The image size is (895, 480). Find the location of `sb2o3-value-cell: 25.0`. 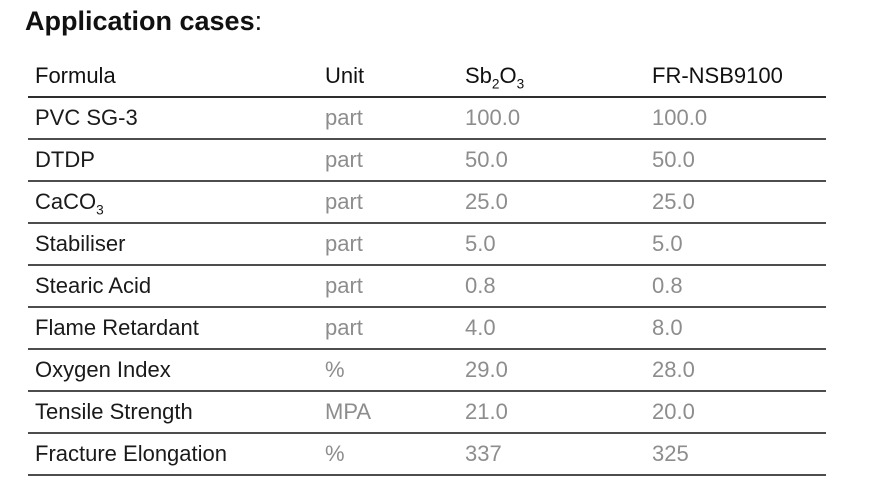

sb2o3-value-cell: 25.0 is located at coordinates (551, 202).